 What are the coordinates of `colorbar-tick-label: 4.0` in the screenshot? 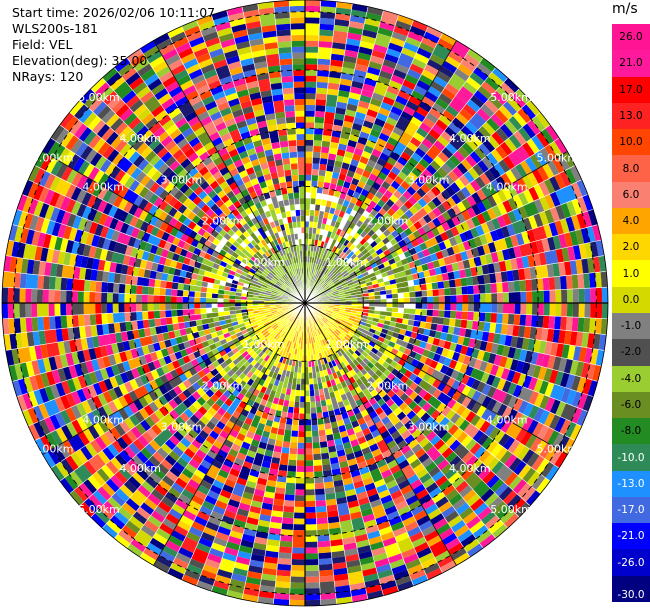 It's located at (631, 221).